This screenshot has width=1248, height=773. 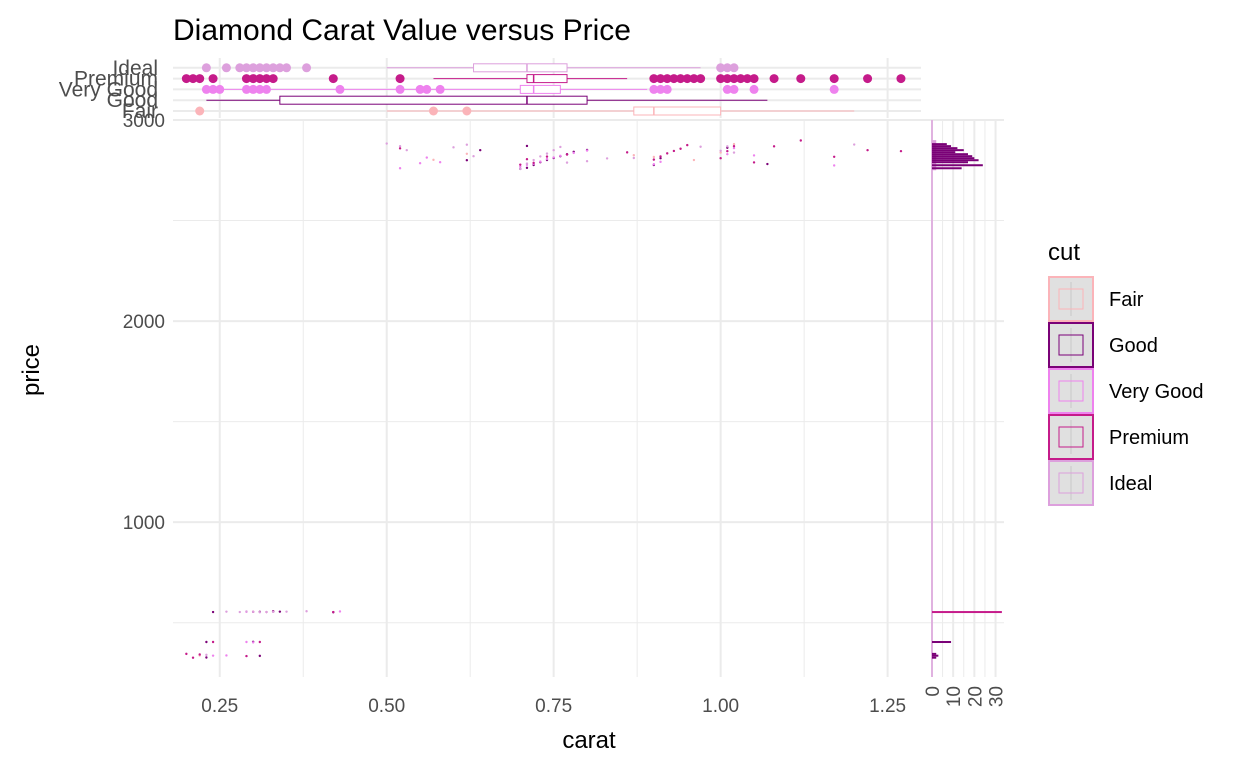 I want to click on box-fair, so click(x=677, y=111).